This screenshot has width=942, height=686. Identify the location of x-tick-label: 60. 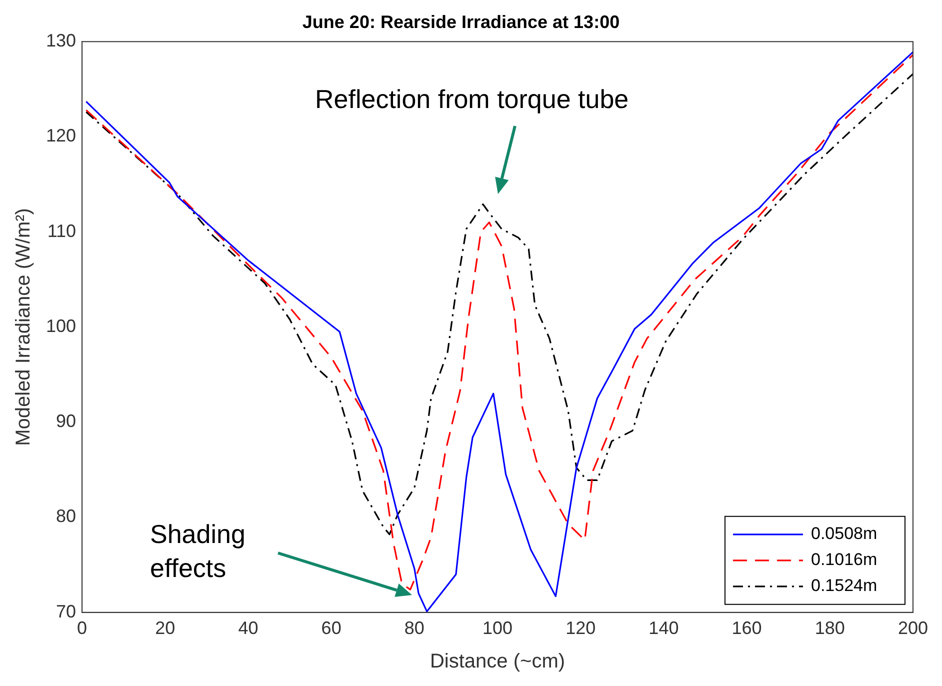
(331, 628).